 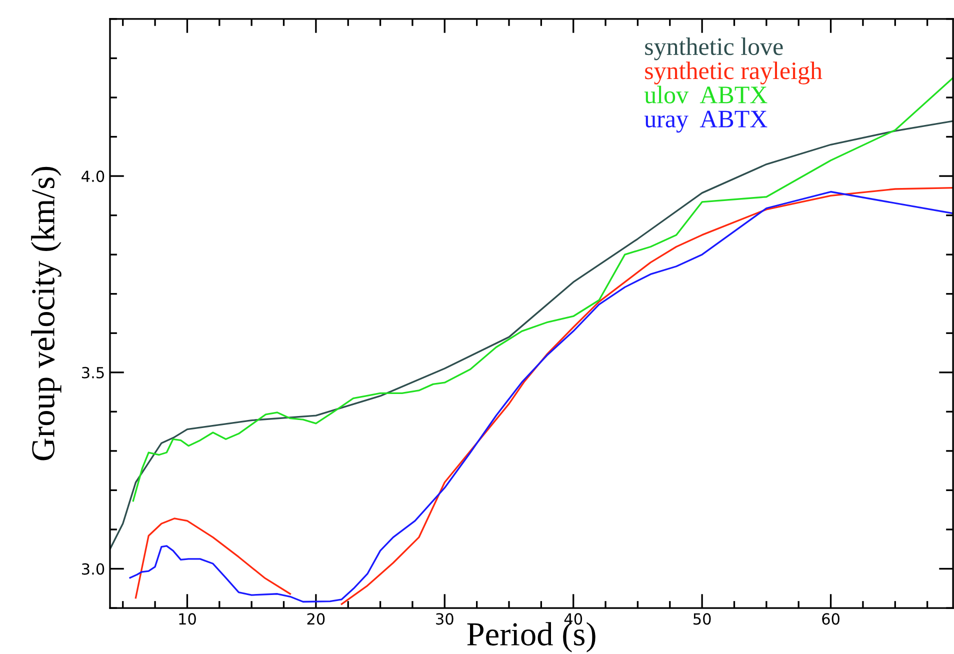 I want to click on y-axis-title: Group velocity (km/s), so click(x=46, y=313).